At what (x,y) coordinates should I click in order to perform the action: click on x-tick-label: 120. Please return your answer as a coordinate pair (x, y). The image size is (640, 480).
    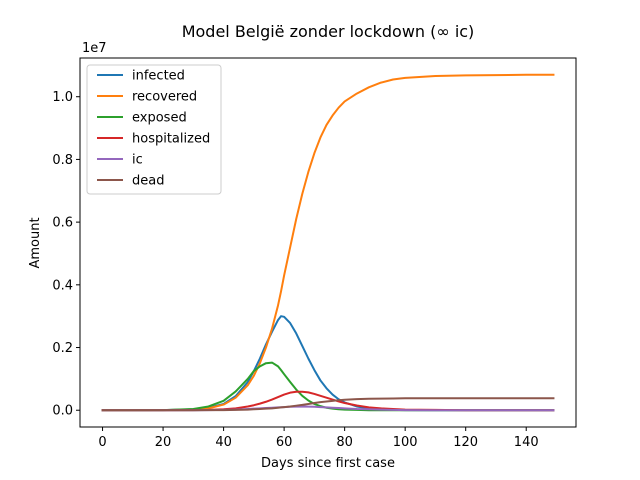
    Looking at the image, I should click on (465, 442).